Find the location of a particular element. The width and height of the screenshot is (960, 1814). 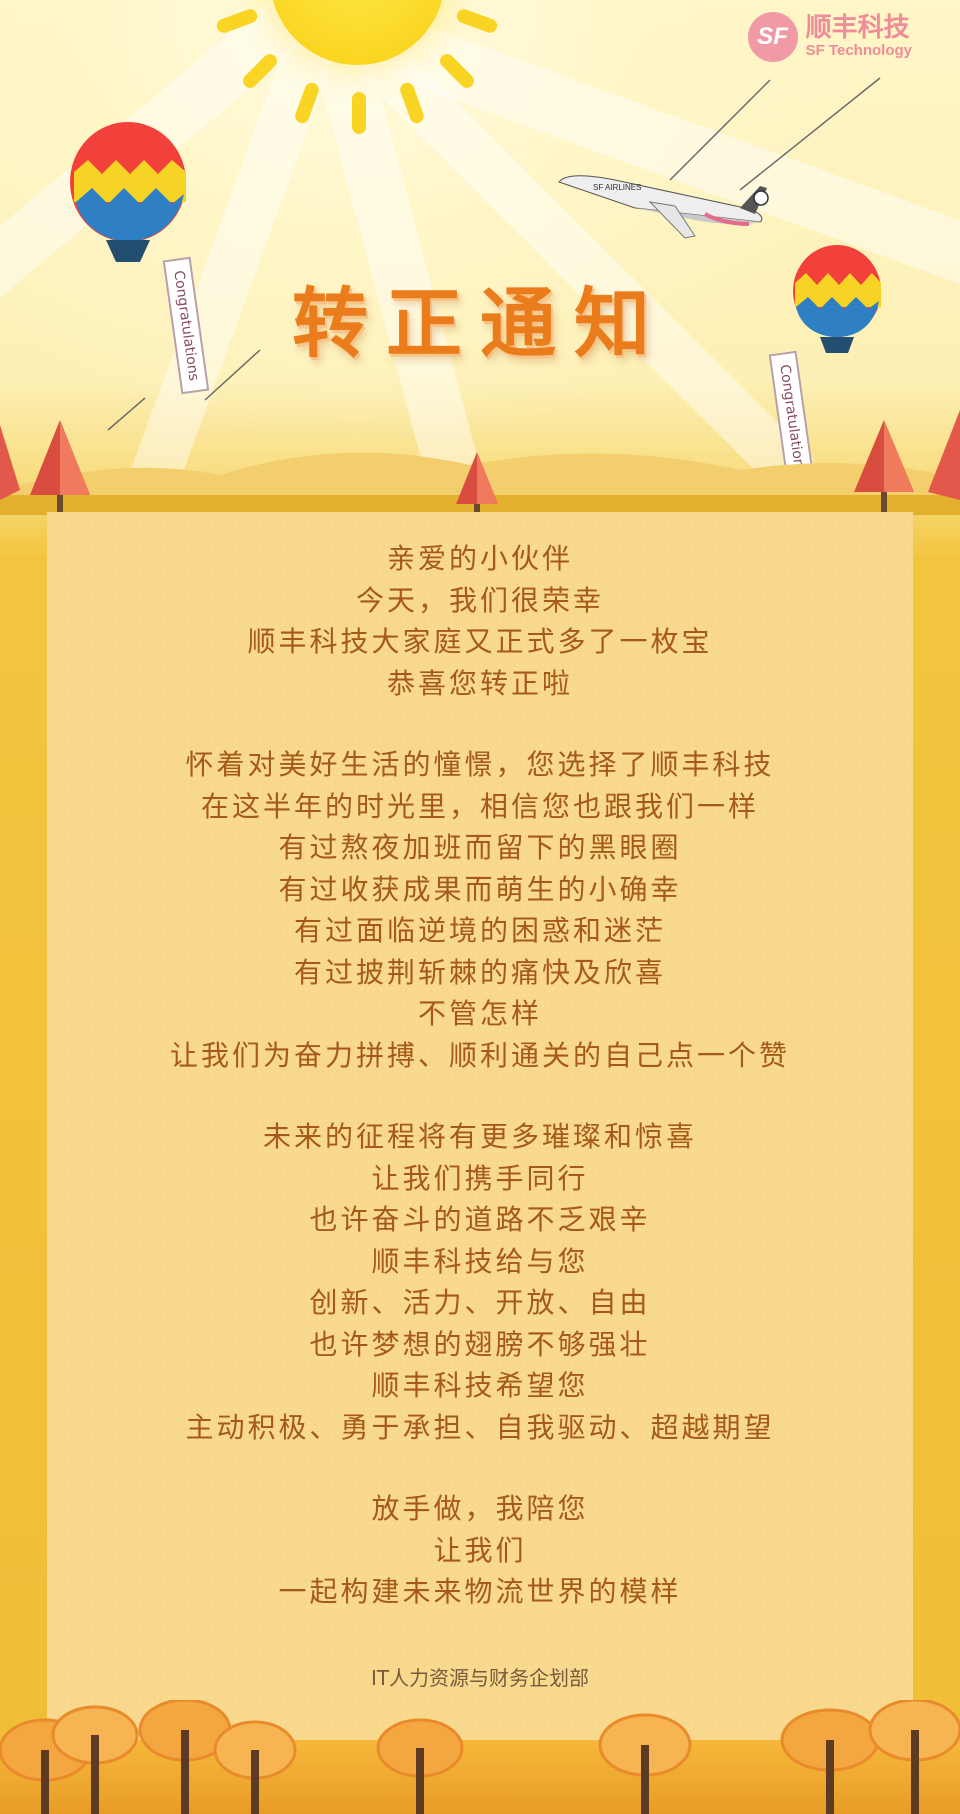

letter-line: 主动积极、勇于承担、自我驱动、超越期望 is located at coordinates (480, 1427).